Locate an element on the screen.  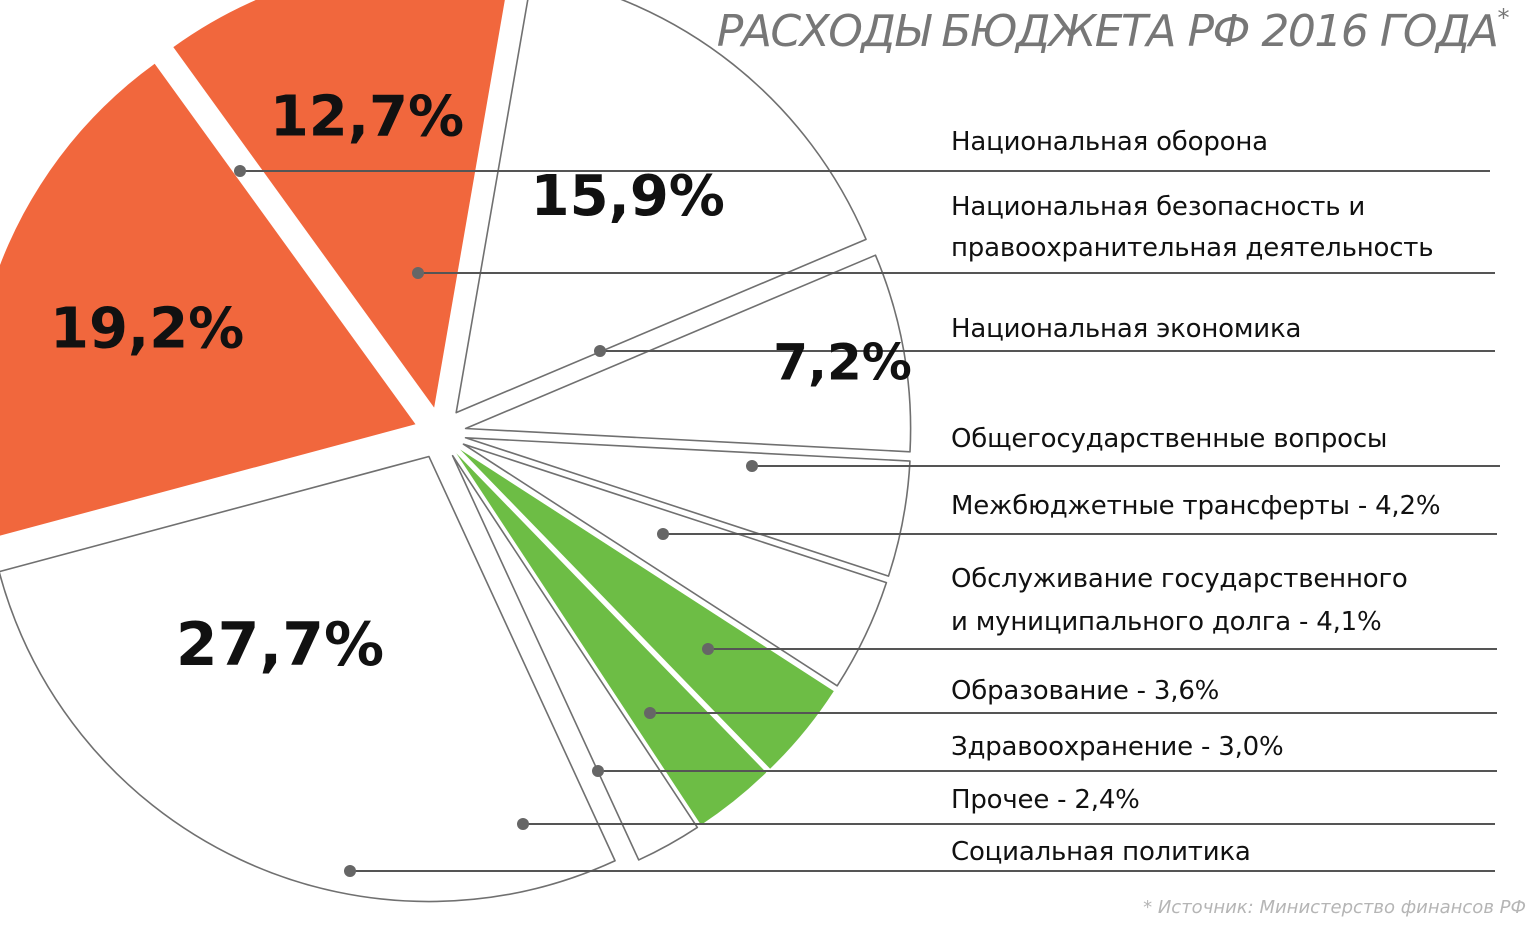
legend-label-defense: Национальная оборона is located at coordinates (1109, 142).